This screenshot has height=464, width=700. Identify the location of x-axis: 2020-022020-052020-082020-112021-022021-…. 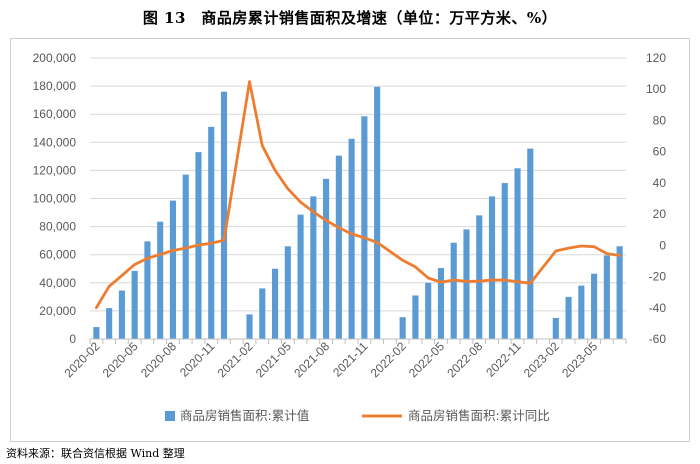
(344, 359).